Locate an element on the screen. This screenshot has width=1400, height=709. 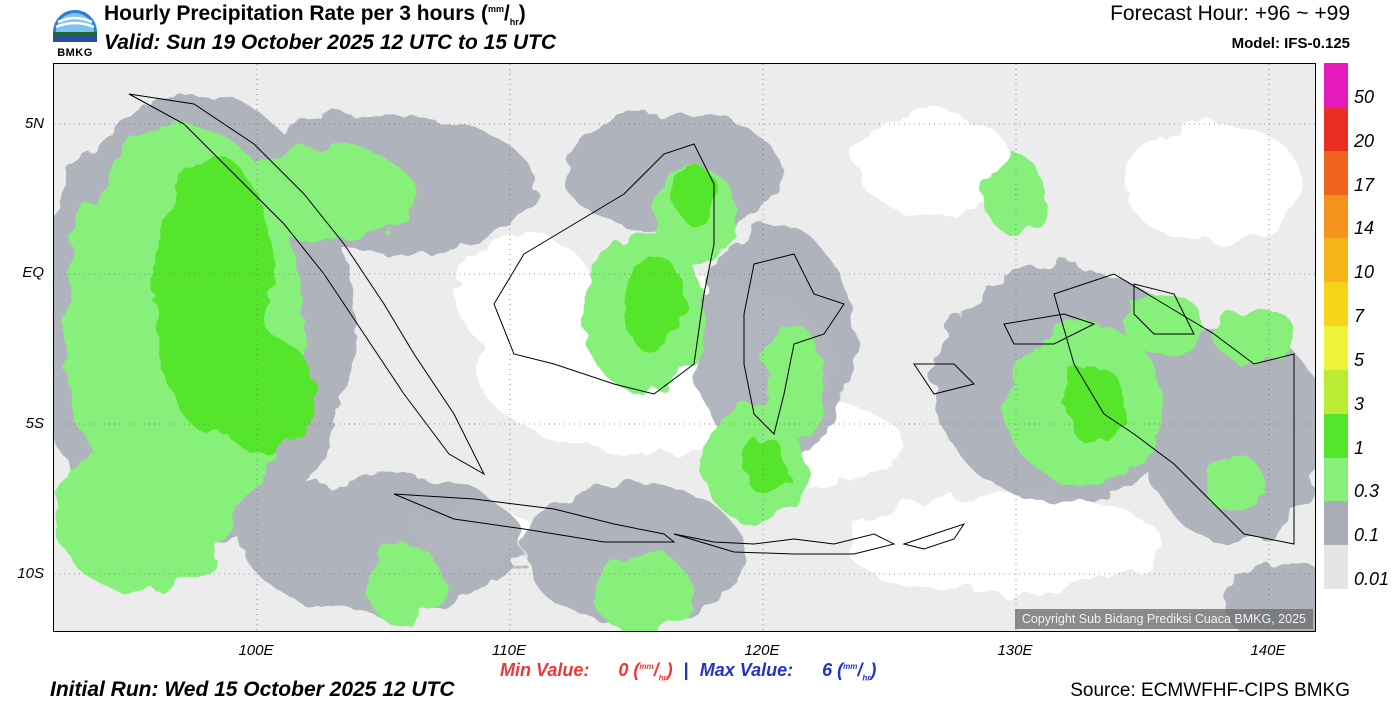
lon-label-110e: 110E is located at coordinates (509, 650).